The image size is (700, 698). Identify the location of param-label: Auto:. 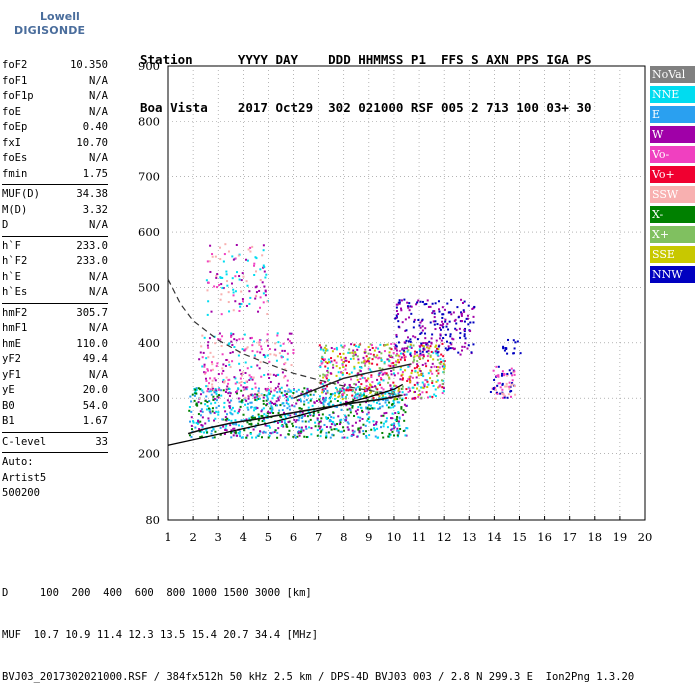
(18, 462).